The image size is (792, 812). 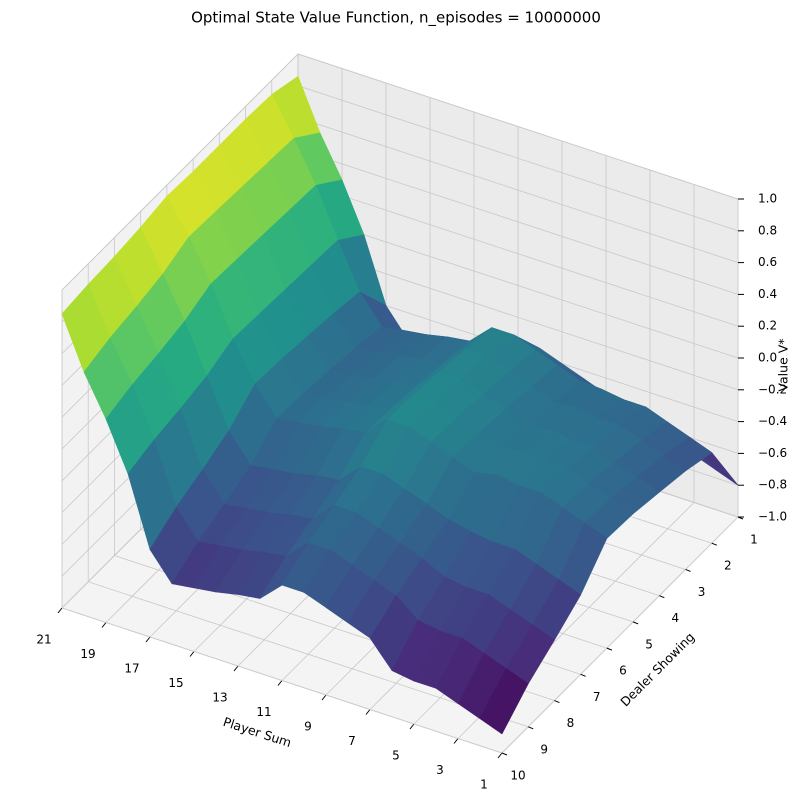 I want to click on z-tick-label: −0.4, so click(x=772, y=421).